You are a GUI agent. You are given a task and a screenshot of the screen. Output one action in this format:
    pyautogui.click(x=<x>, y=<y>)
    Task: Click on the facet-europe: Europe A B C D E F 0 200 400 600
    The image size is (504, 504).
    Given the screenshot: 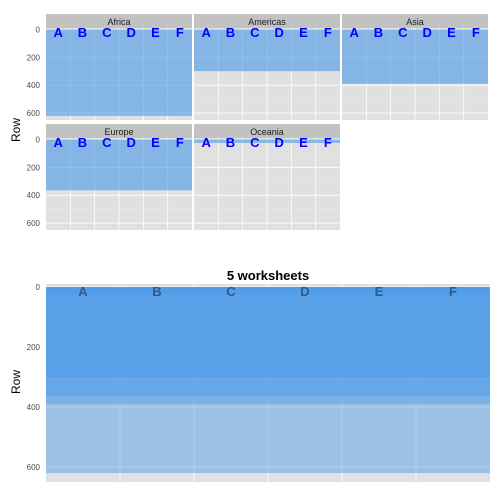 What is the action you would take?
    pyautogui.click(x=109, y=177)
    